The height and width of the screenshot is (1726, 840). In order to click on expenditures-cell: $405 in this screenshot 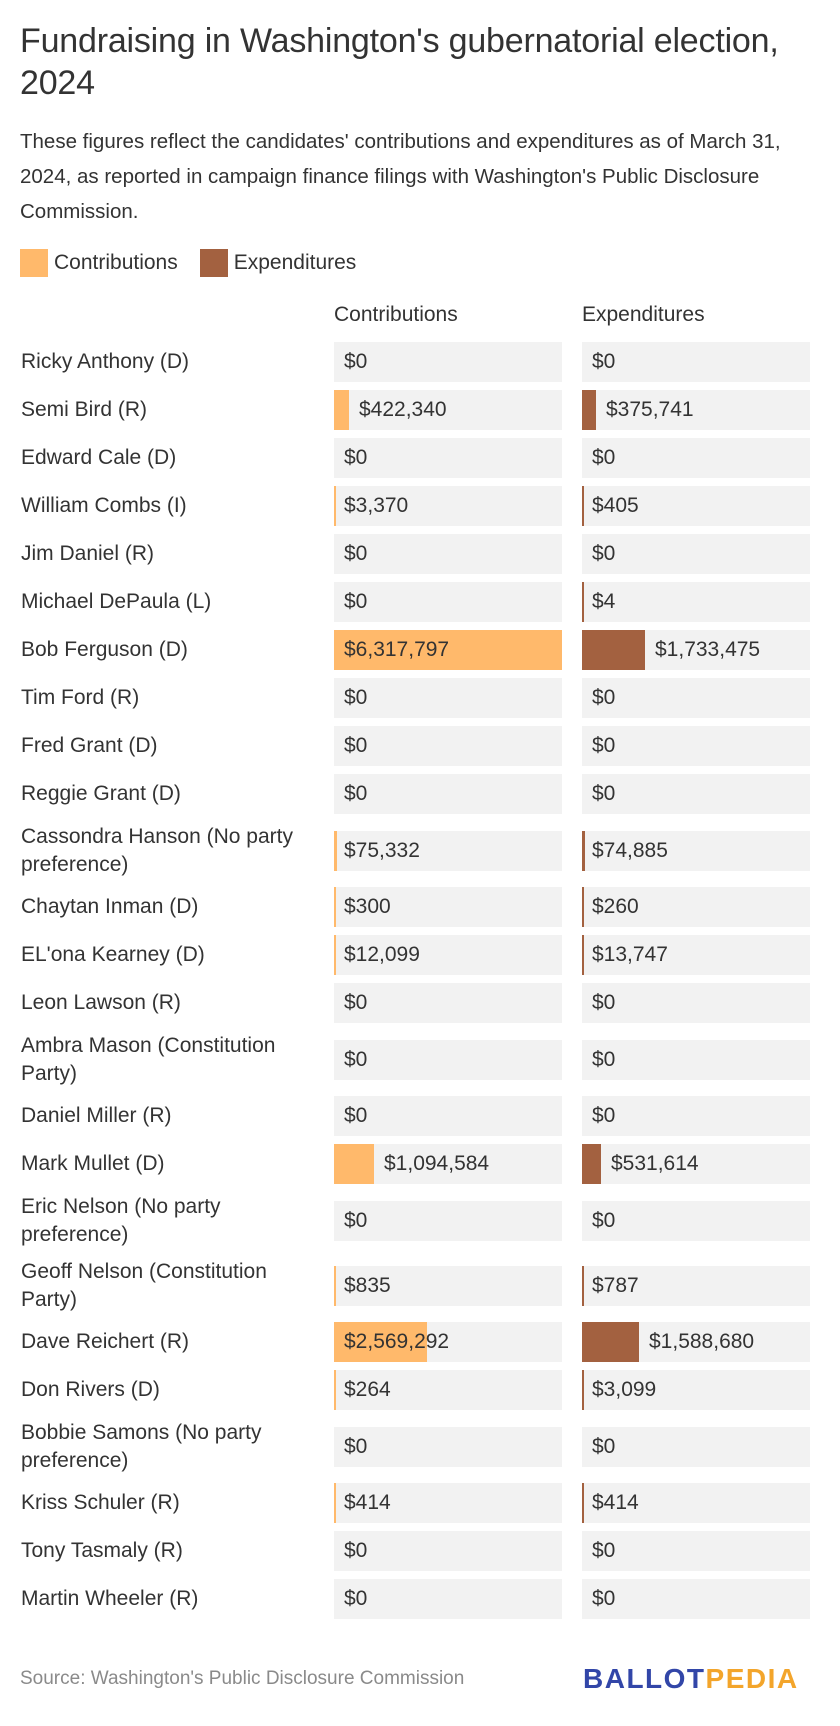, I will do `click(696, 506)`.